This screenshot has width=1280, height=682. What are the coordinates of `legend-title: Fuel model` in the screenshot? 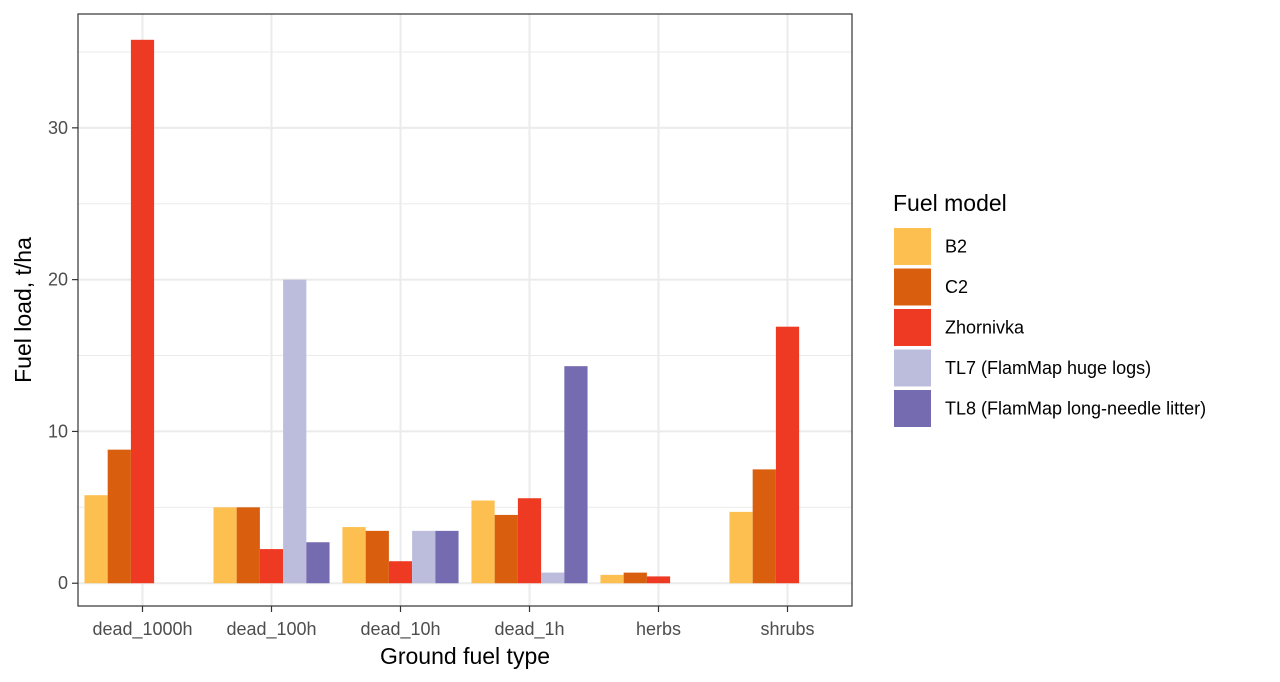 It's located at (950, 203).